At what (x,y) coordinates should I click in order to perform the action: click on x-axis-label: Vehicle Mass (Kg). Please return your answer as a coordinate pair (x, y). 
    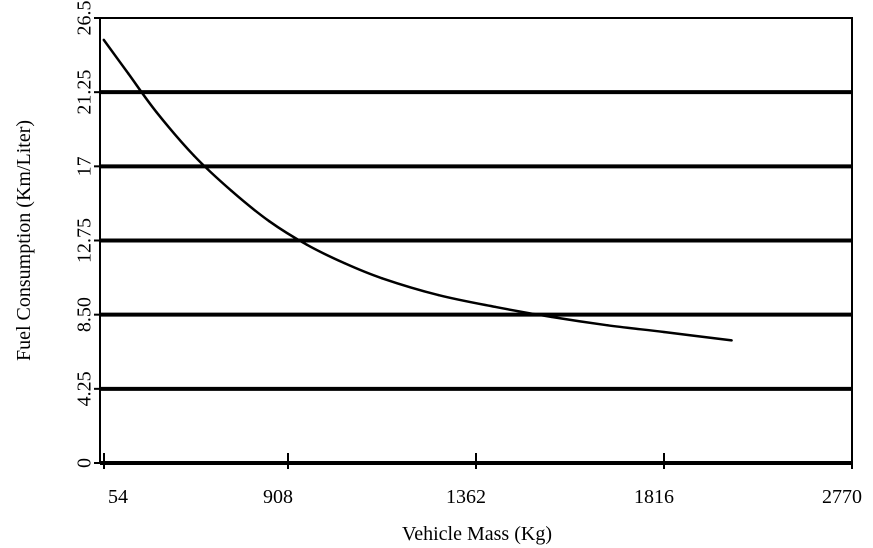
    Looking at the image, I should click on (477, 534).